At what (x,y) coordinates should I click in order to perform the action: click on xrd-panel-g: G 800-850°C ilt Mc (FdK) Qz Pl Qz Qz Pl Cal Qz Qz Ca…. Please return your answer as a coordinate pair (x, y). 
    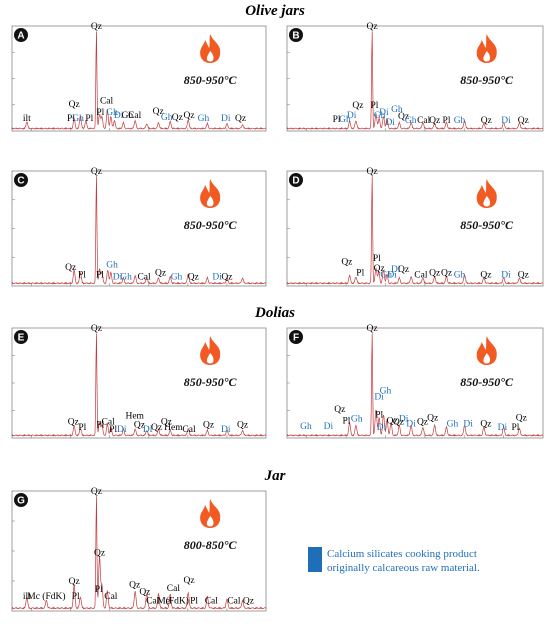
    Looking at the image, I should click on (135, 555).